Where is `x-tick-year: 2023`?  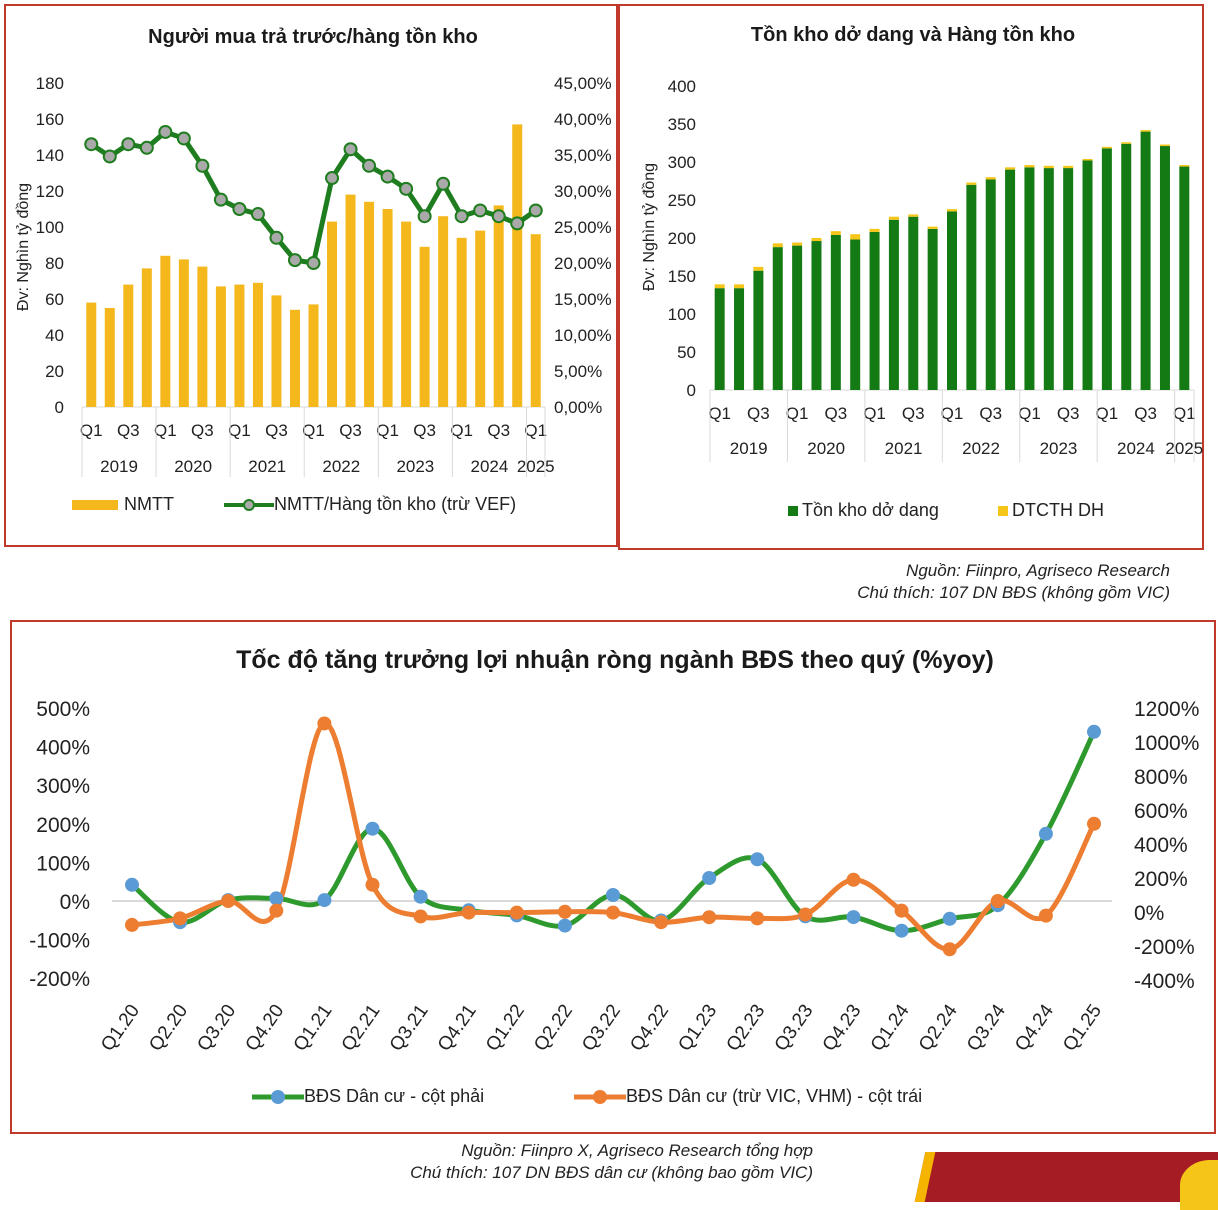
x-tick-year: 2023 is located at coordinates (415, 466).